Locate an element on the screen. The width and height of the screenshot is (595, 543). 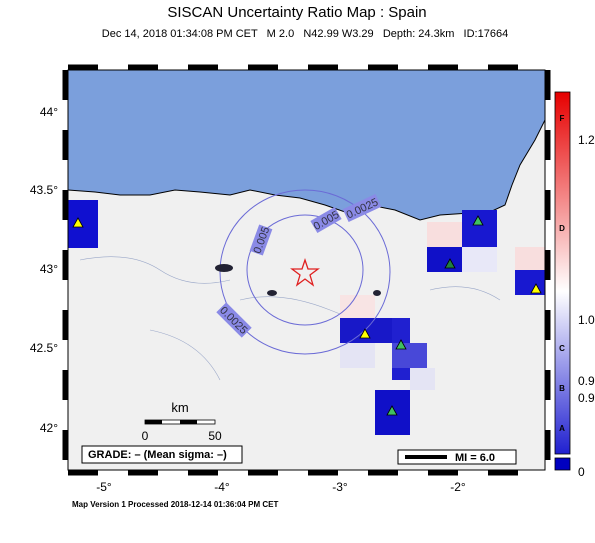
grade-letter: A is located at coordinates (562, 428).